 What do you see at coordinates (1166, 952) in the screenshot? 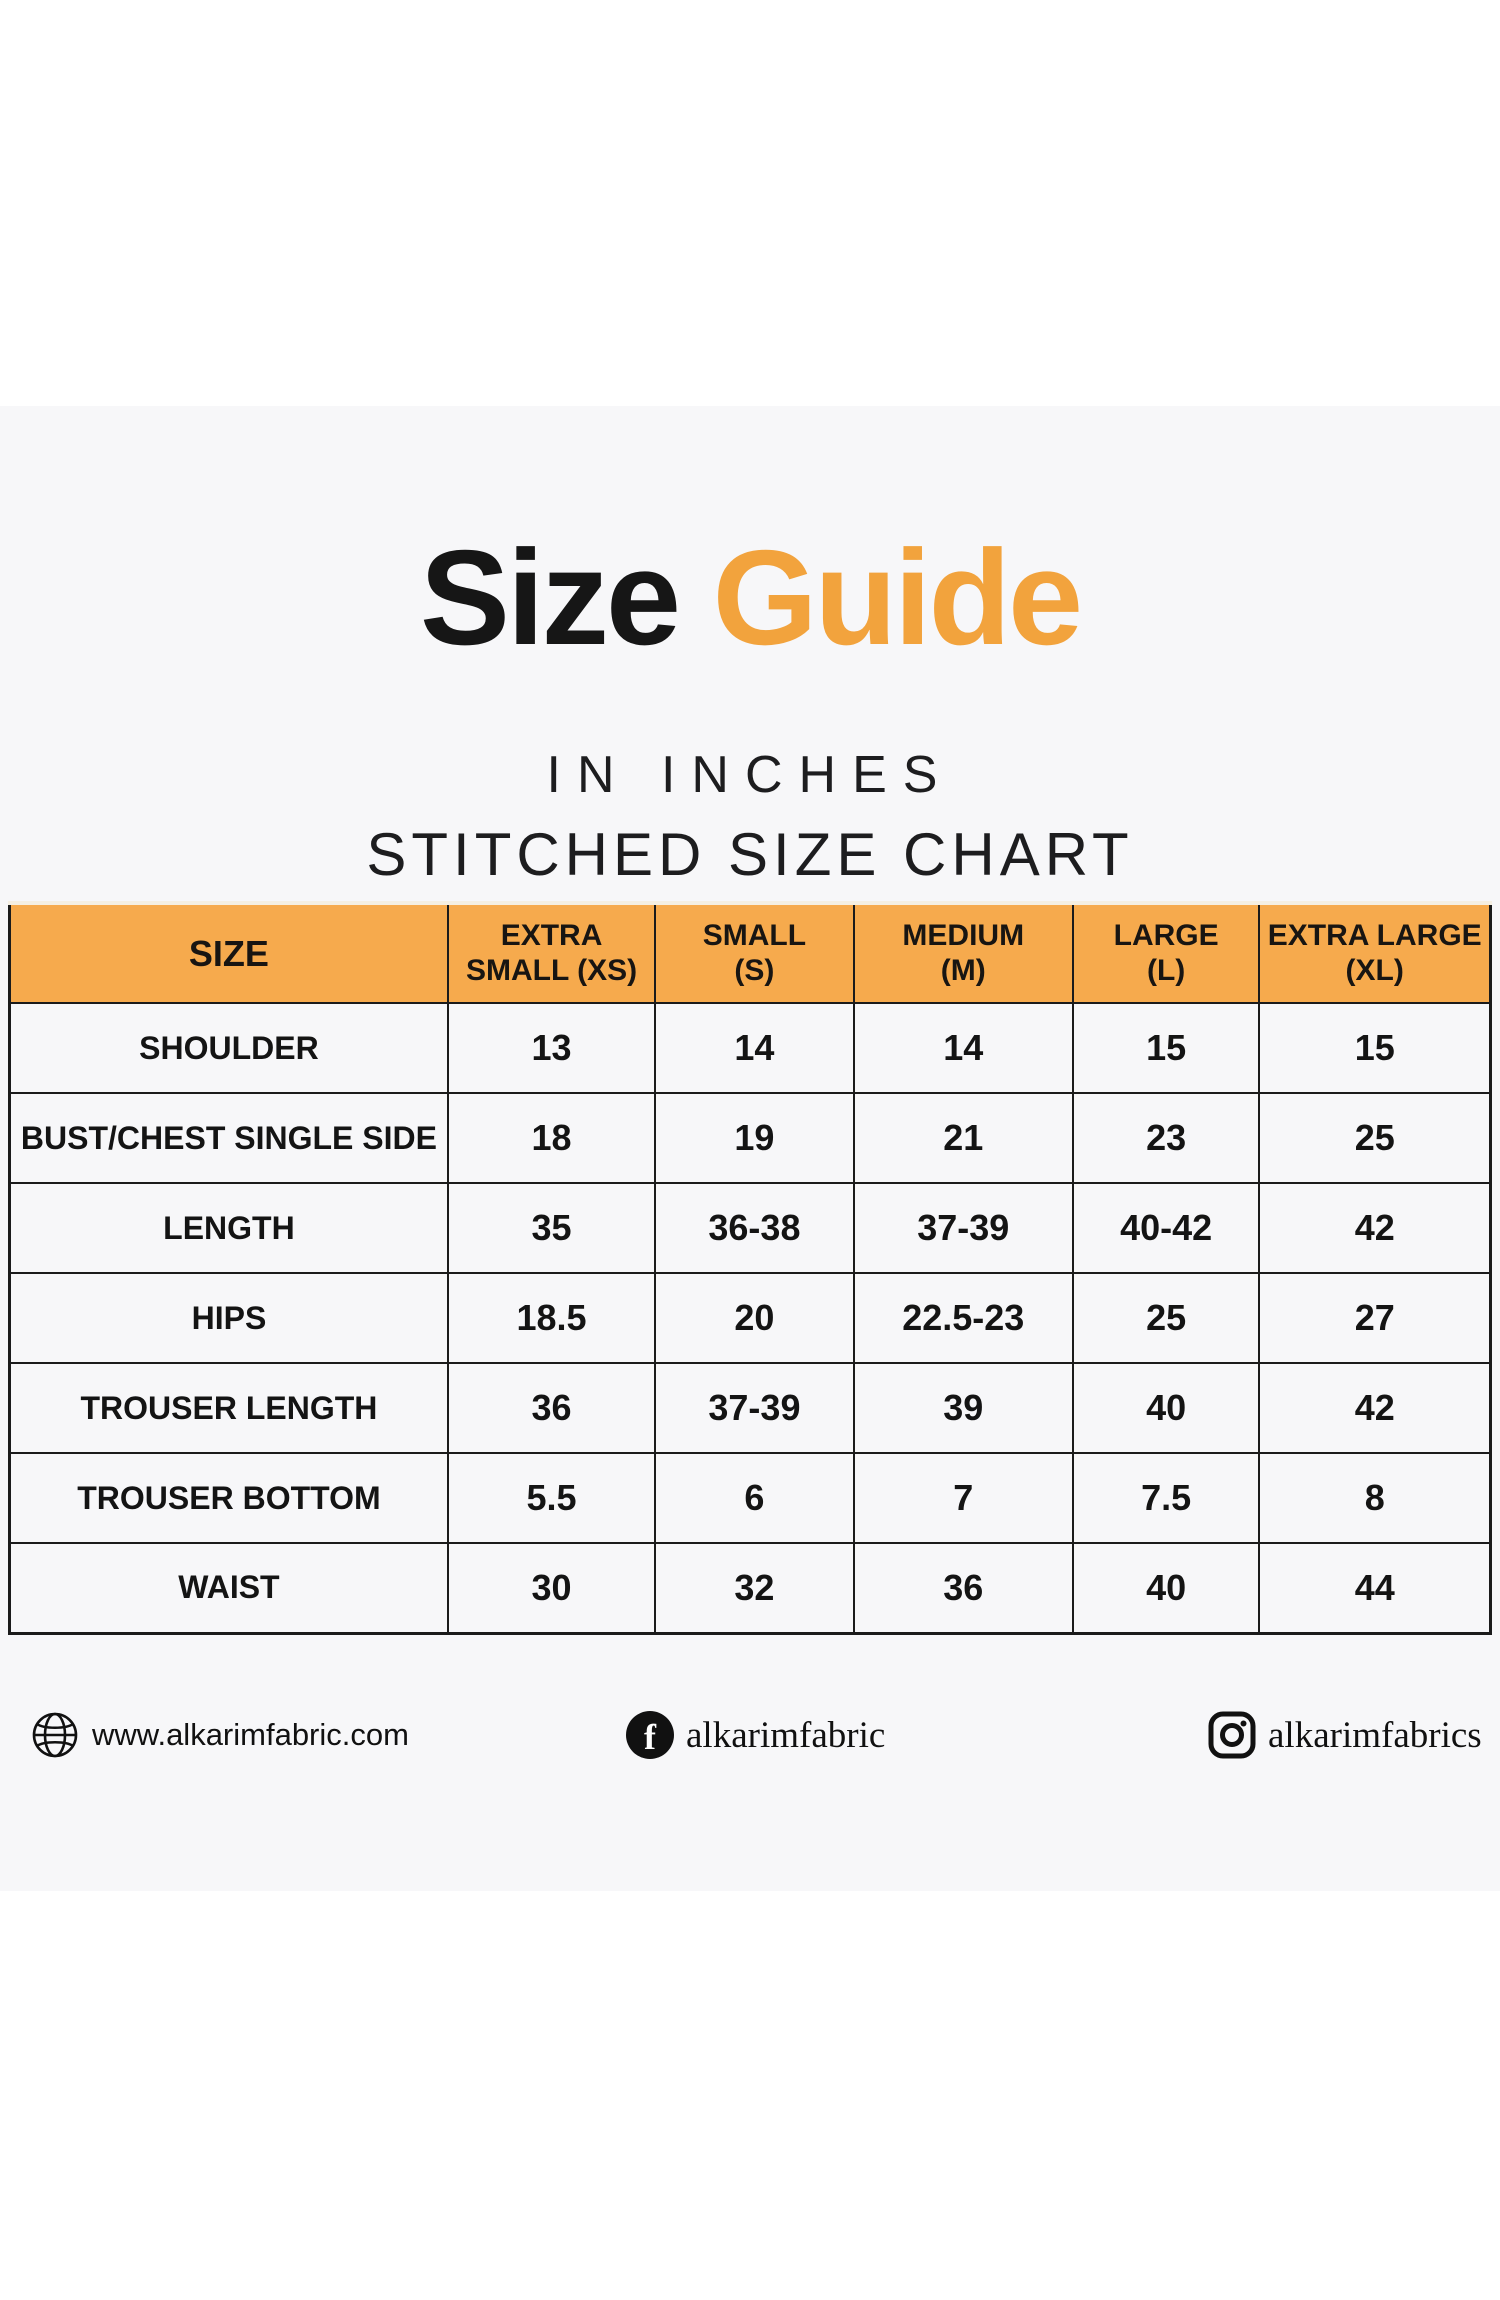
I see `header-cell-l: LARGE (L)` at bounding box center [1166, 952].